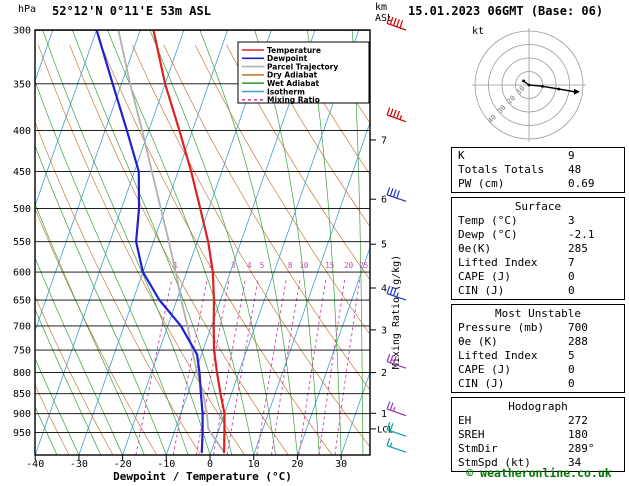  Describe the element at coordinates (488, 220) in the screenshot. I see `stat-label: Temp (°C)` at that location.